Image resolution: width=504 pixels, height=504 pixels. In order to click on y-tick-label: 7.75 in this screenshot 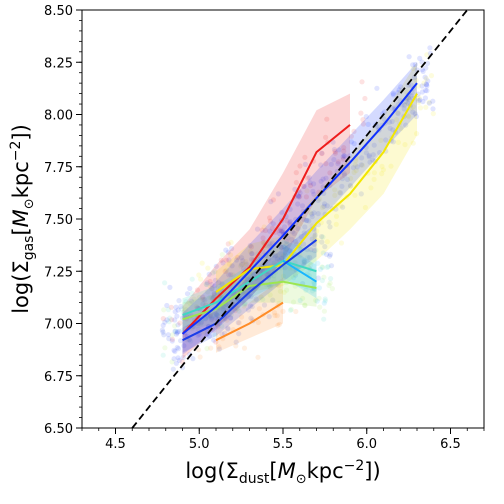, I will do `click(58, 168)`.